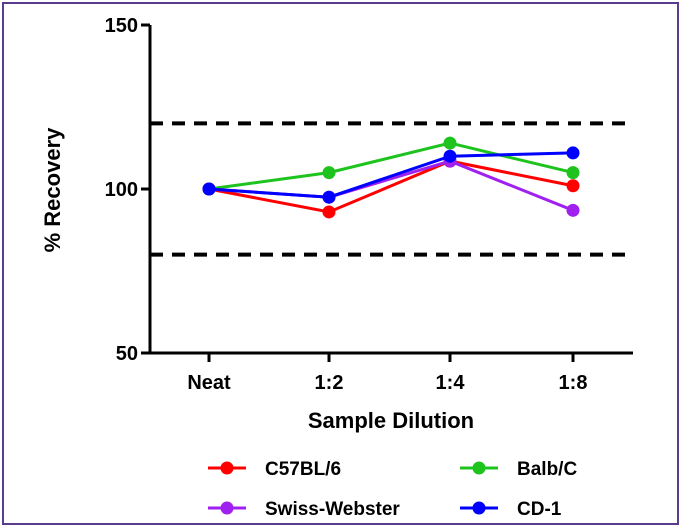  Describe the element at coordinates (332, 509) in the screenshot. I see `legend-label: Swiss-Webster` at that location.